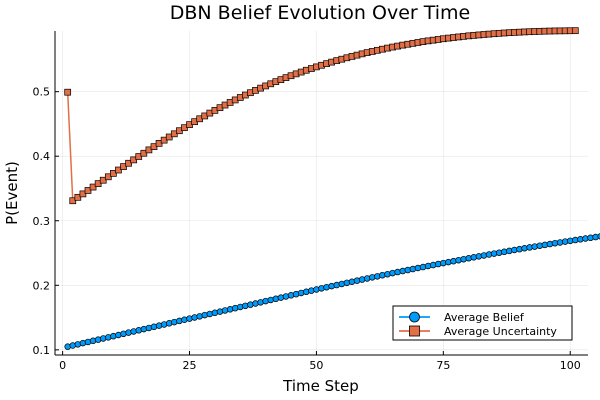 The width and height of the screenshot is (600, 400). Describe the element at coordinates (414, 331) in the screenshot. I see `legend-marker-square` at that location.